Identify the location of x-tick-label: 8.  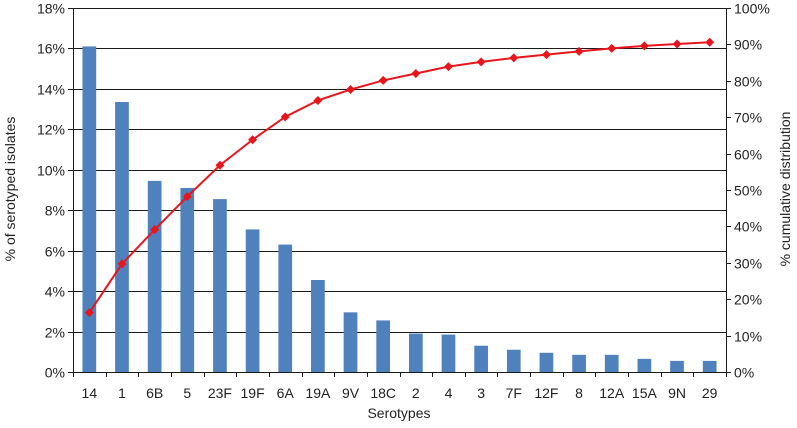
(579, 393).